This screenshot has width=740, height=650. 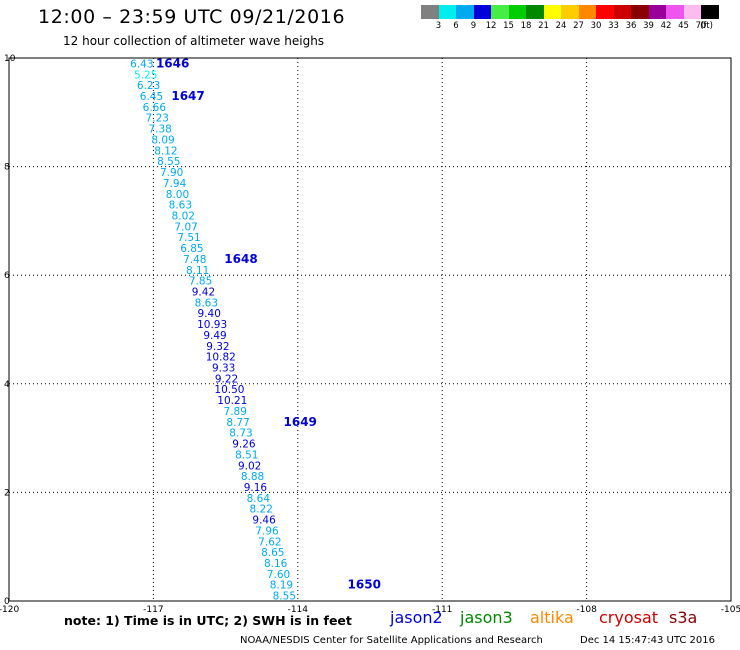 I want to click on wave-height-label: 8.77, so click(x=237, y=423).